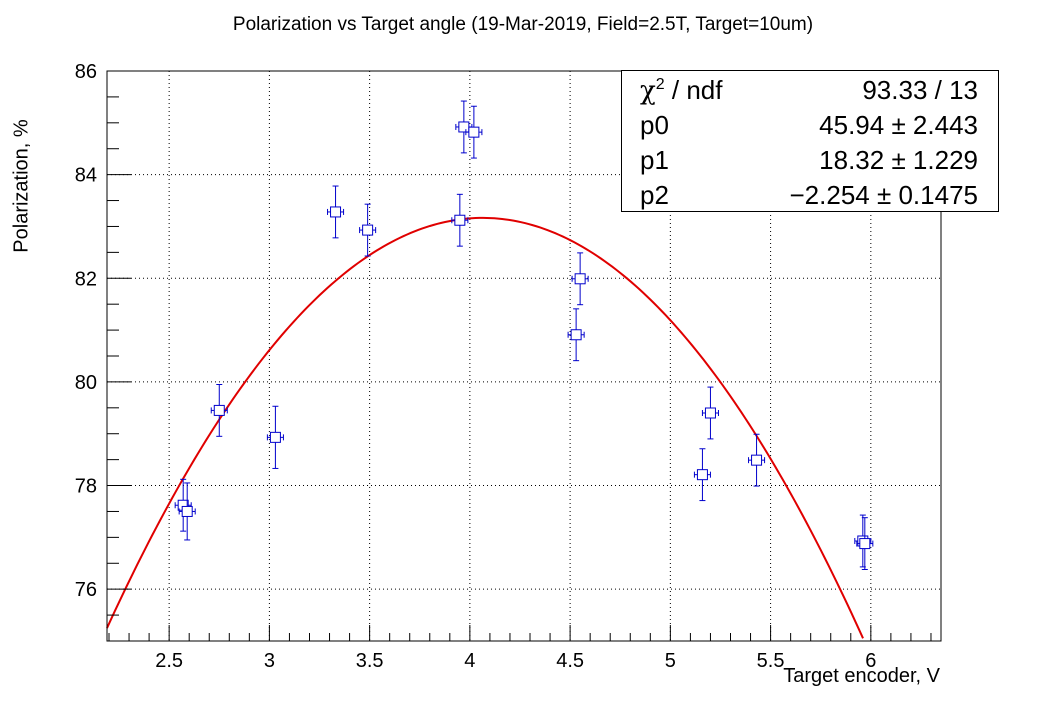 The height and width of the screenshot is (712, 1046). I want to click on y-axis-label: Polarization, %, so click(21, 186).